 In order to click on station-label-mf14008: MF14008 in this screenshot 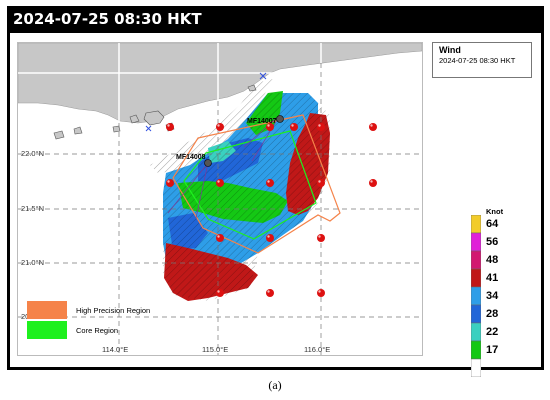, I will do `click(191, 157)`.